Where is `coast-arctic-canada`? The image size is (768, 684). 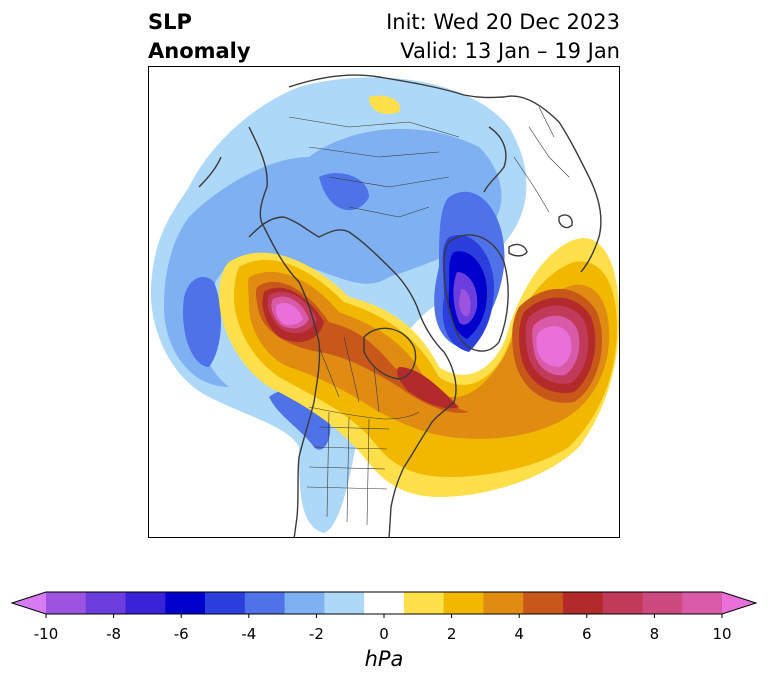
coast-arctic-canada is located at coordinates (402, 329).